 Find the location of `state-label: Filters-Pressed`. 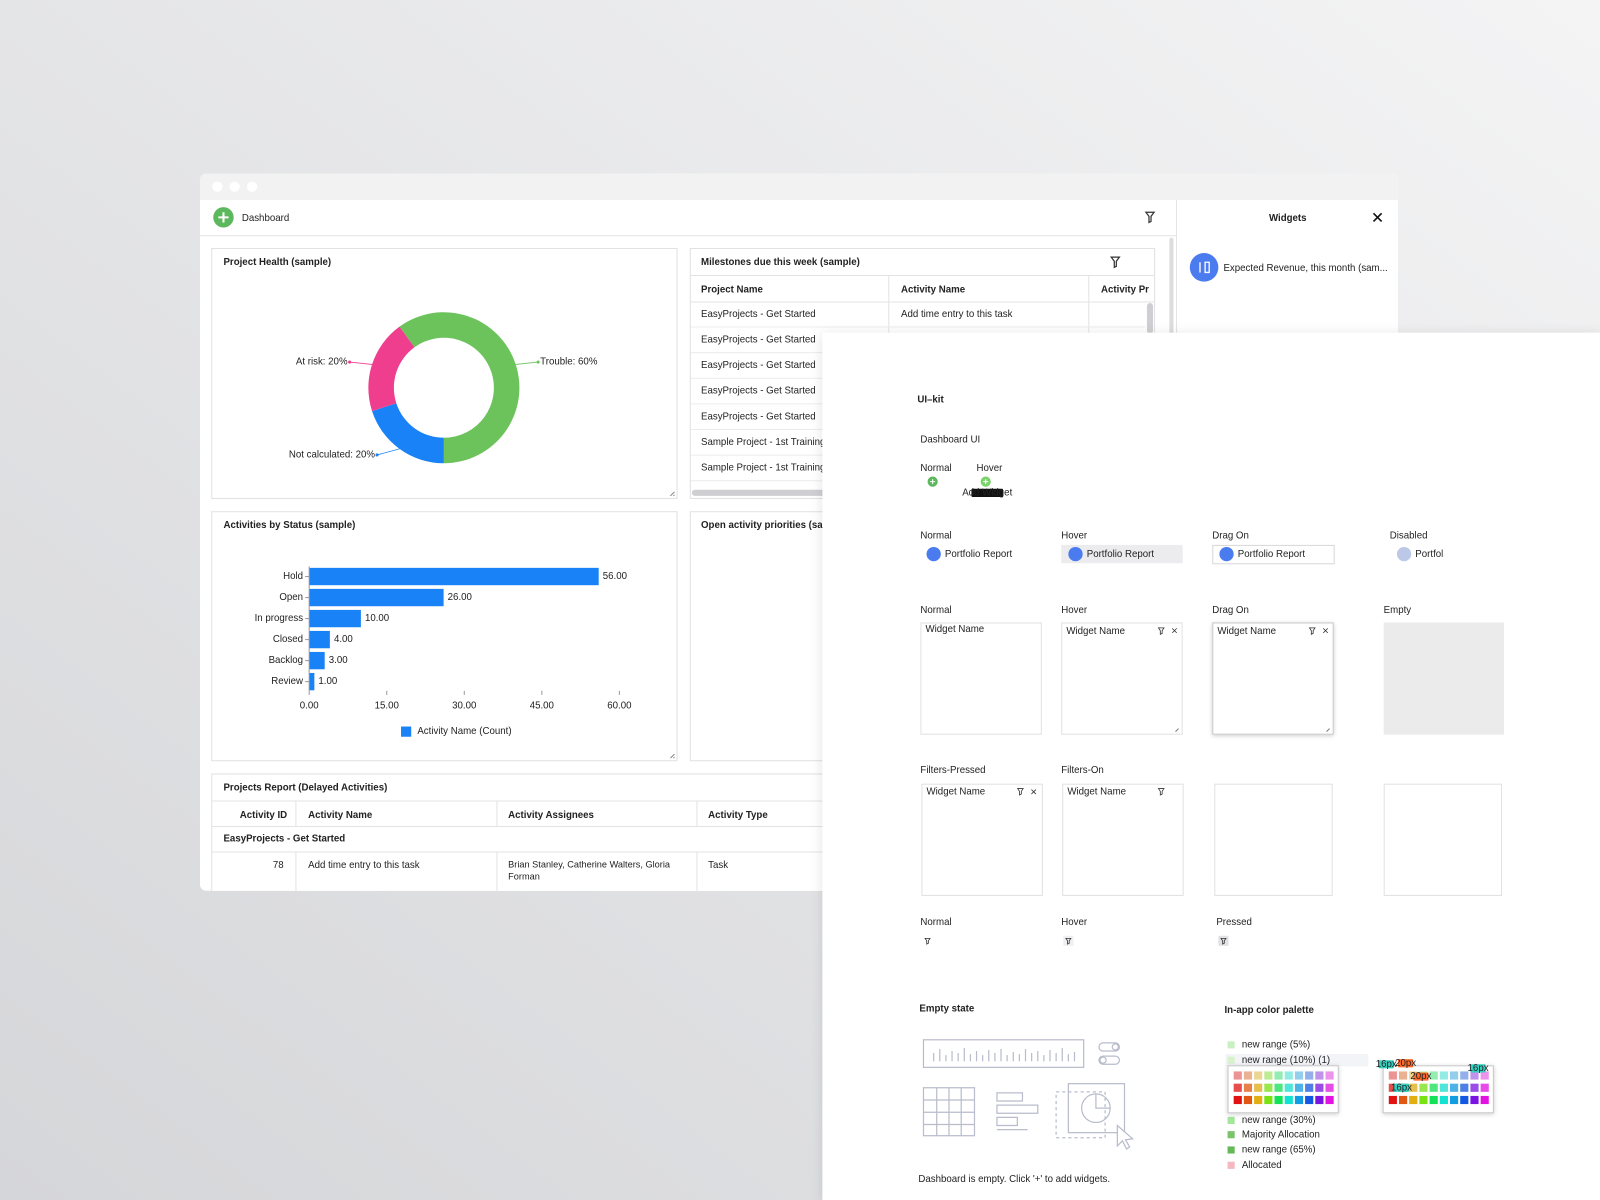

state-label: Filters-Pressed is located at coordinates (952, 770).